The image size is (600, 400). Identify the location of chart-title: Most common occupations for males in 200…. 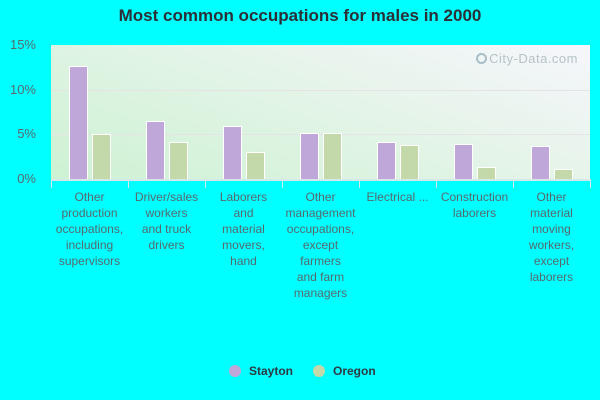
(300, 15).